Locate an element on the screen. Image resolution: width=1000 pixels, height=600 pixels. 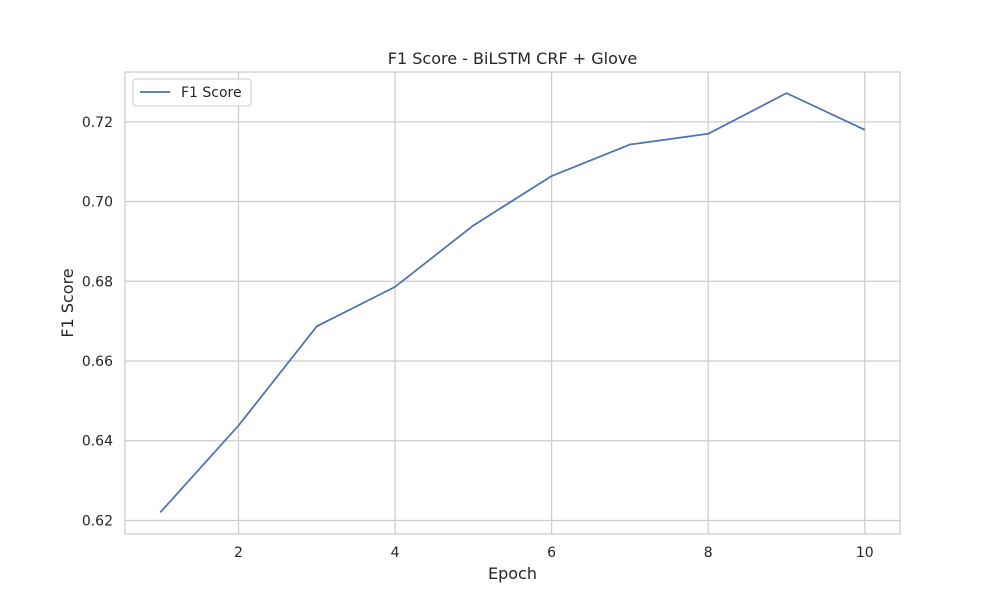
x-tick-label: 4 is located at coordinates (395, 553).